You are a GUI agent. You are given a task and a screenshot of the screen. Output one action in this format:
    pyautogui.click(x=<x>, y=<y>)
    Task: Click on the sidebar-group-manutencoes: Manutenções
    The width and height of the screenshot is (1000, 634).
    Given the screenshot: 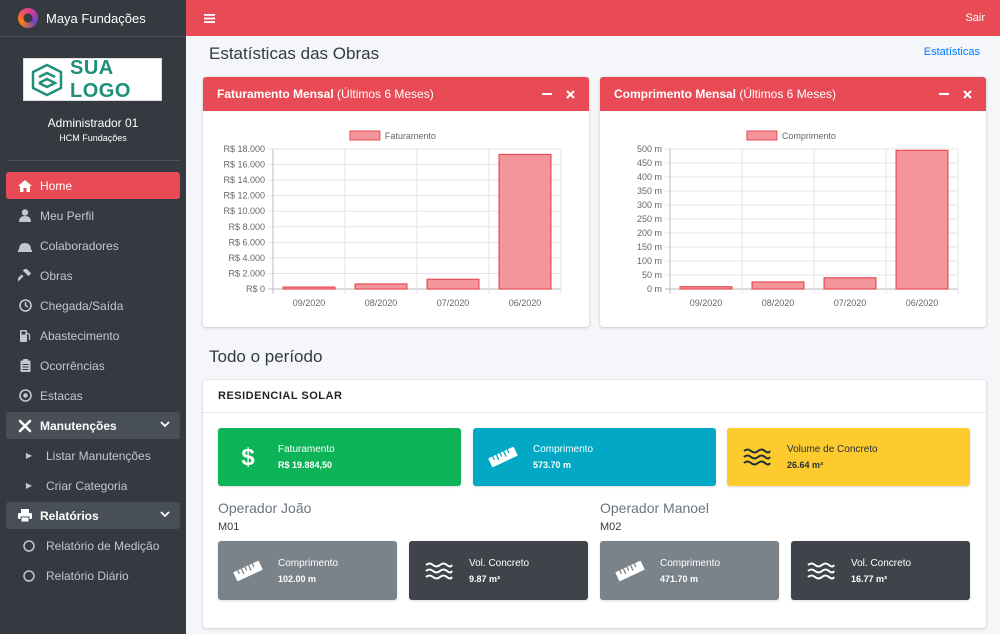 What is the action you would take?
    pyautogui.click(x=93, y=425)
    